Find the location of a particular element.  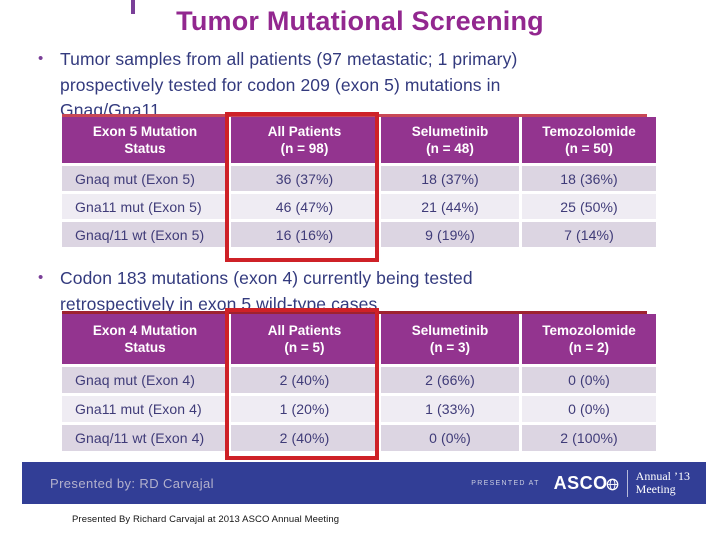

asco-logo-text: ASCO is located at coordinates (580, 482).